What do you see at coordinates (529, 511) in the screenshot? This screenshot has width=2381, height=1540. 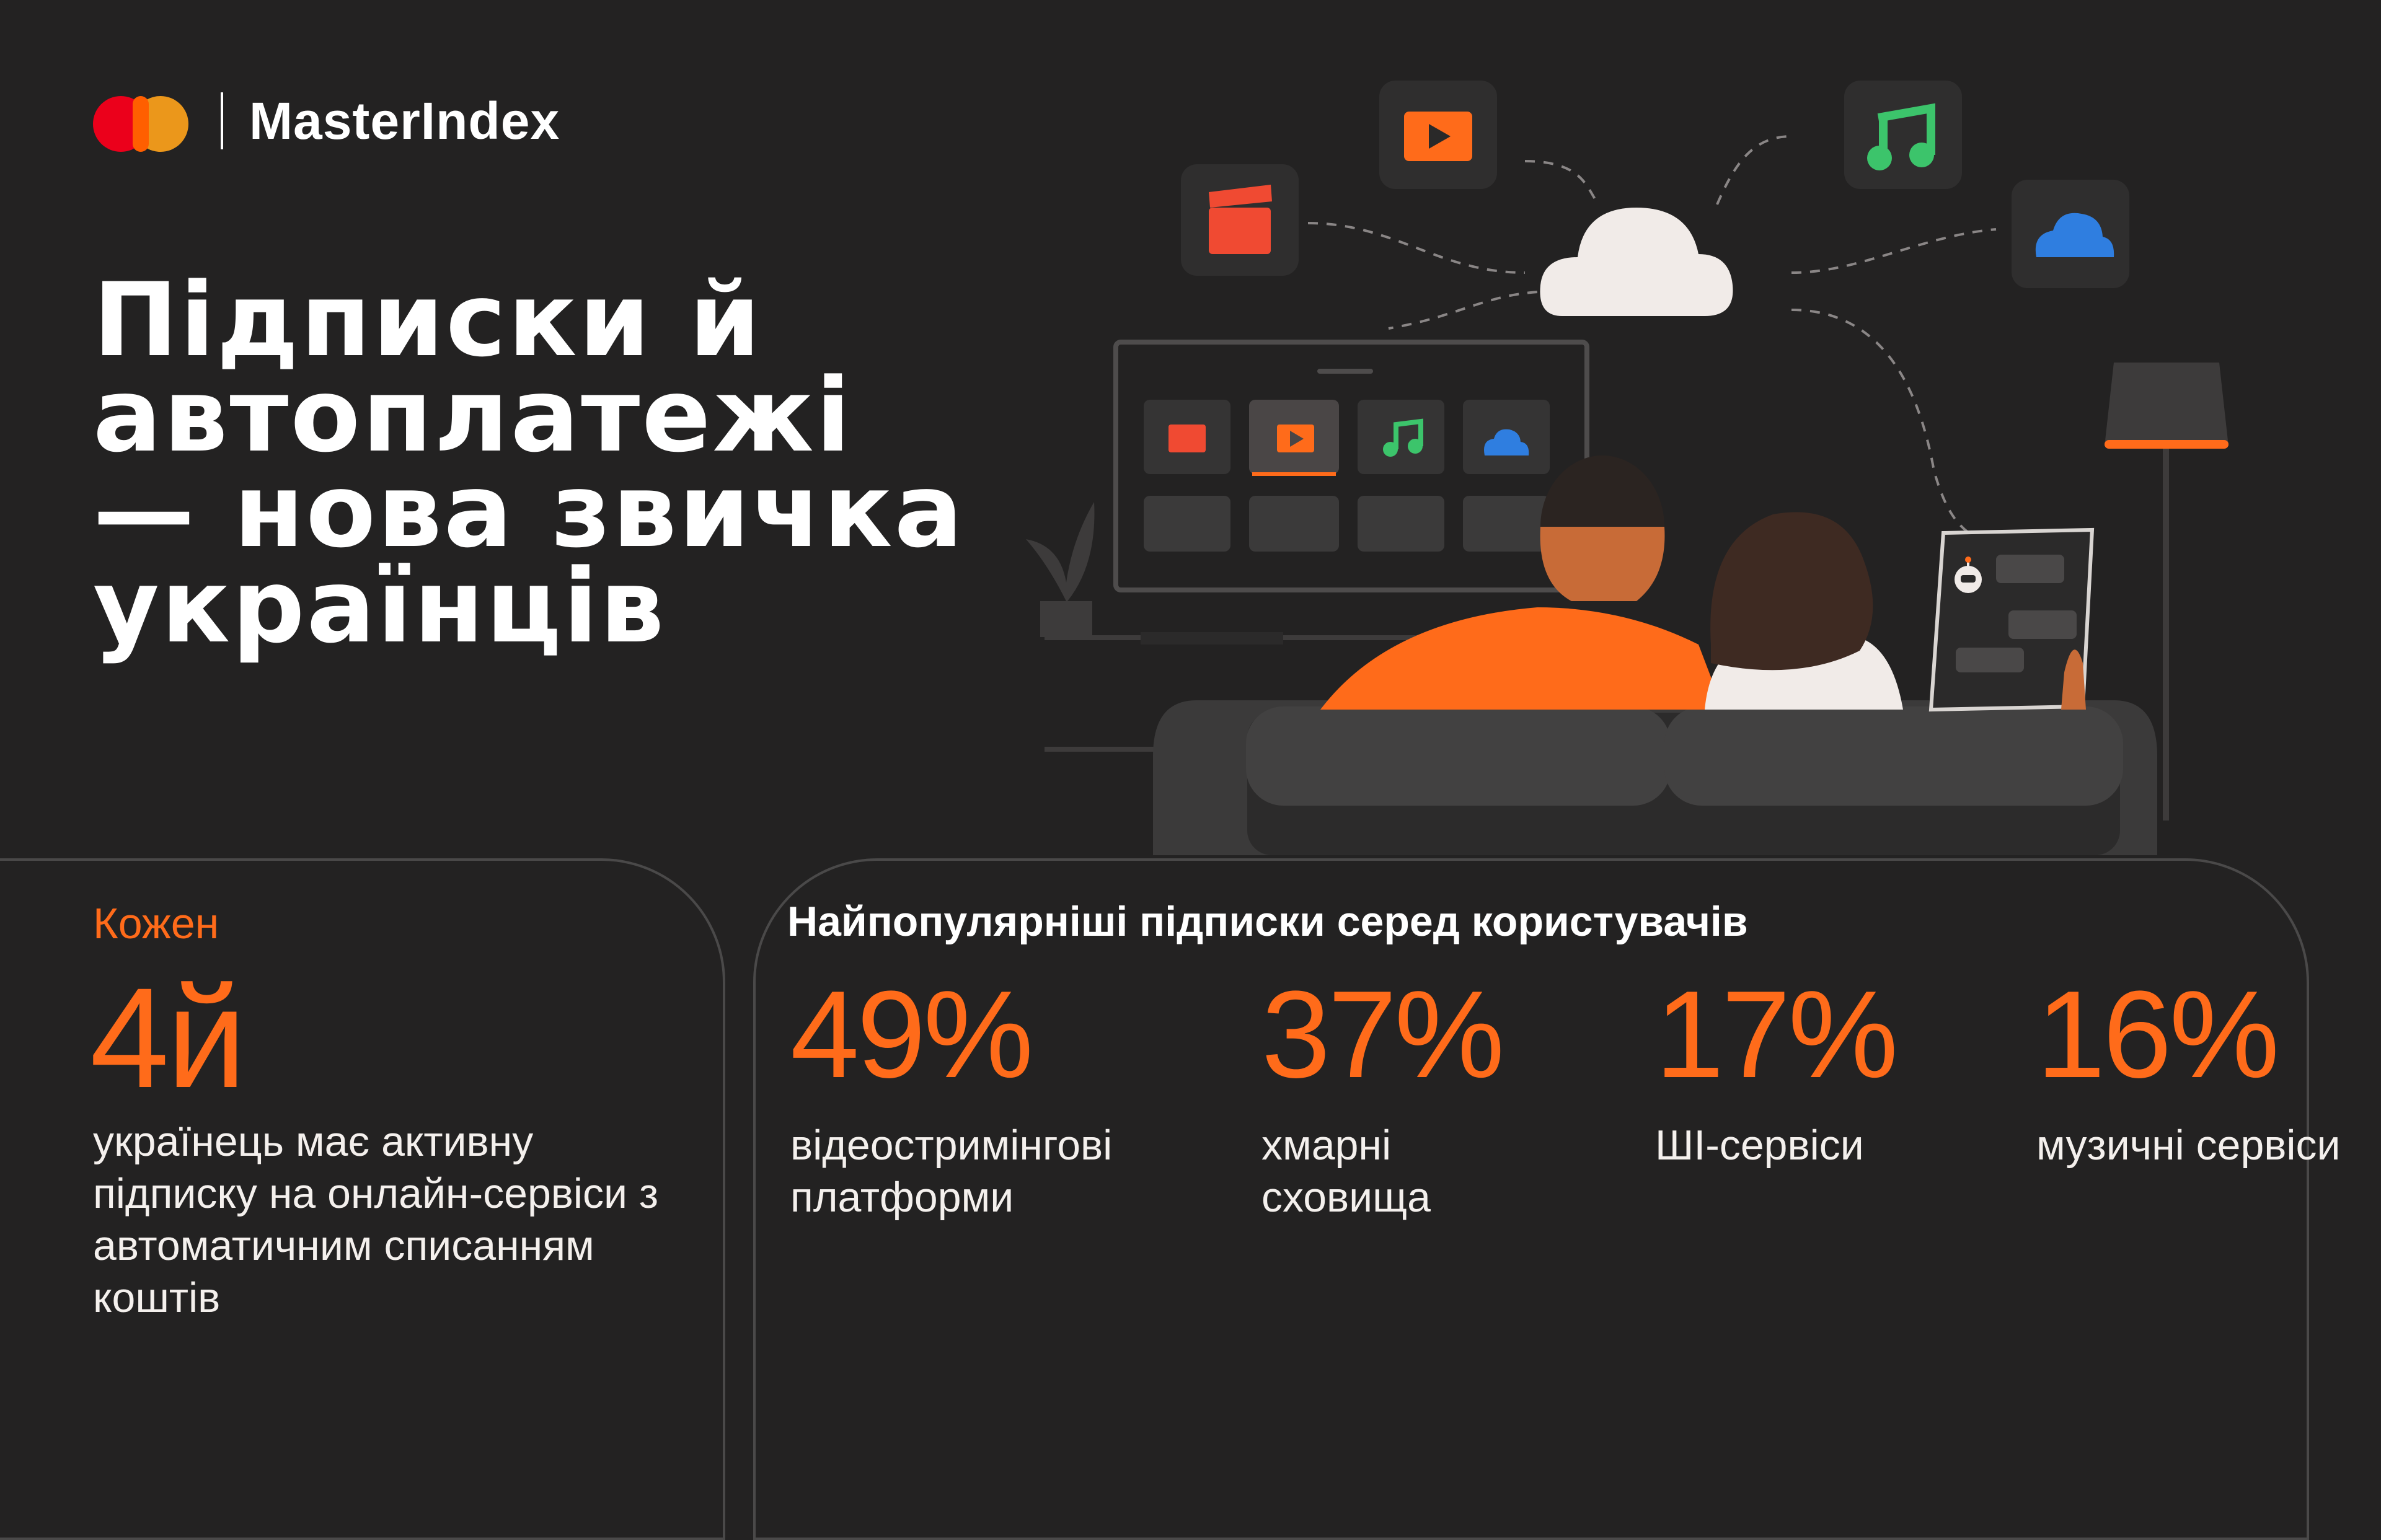 I see `title-line: — нова звичка` at bounding box center [529, 511].